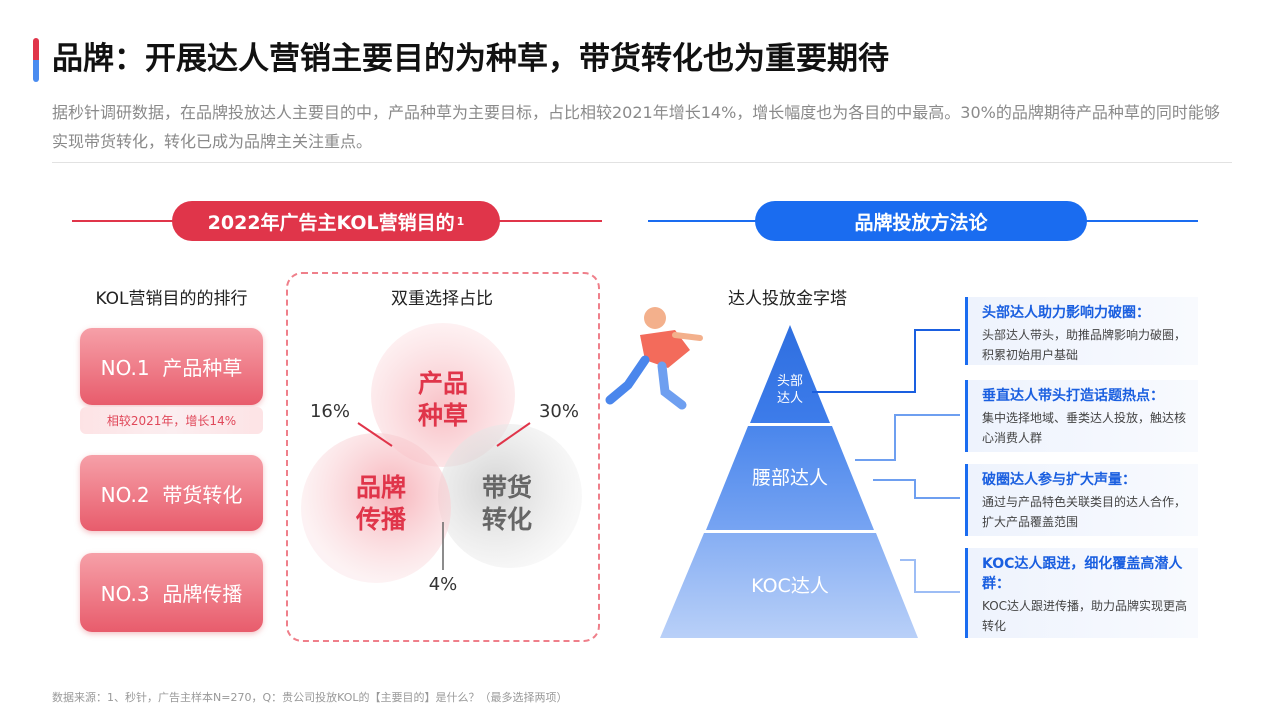  Describe the element at coordinates (331, 222) in the screenshot. I see `left-header-text: 2022年广告主KOL营销目的` at that location.